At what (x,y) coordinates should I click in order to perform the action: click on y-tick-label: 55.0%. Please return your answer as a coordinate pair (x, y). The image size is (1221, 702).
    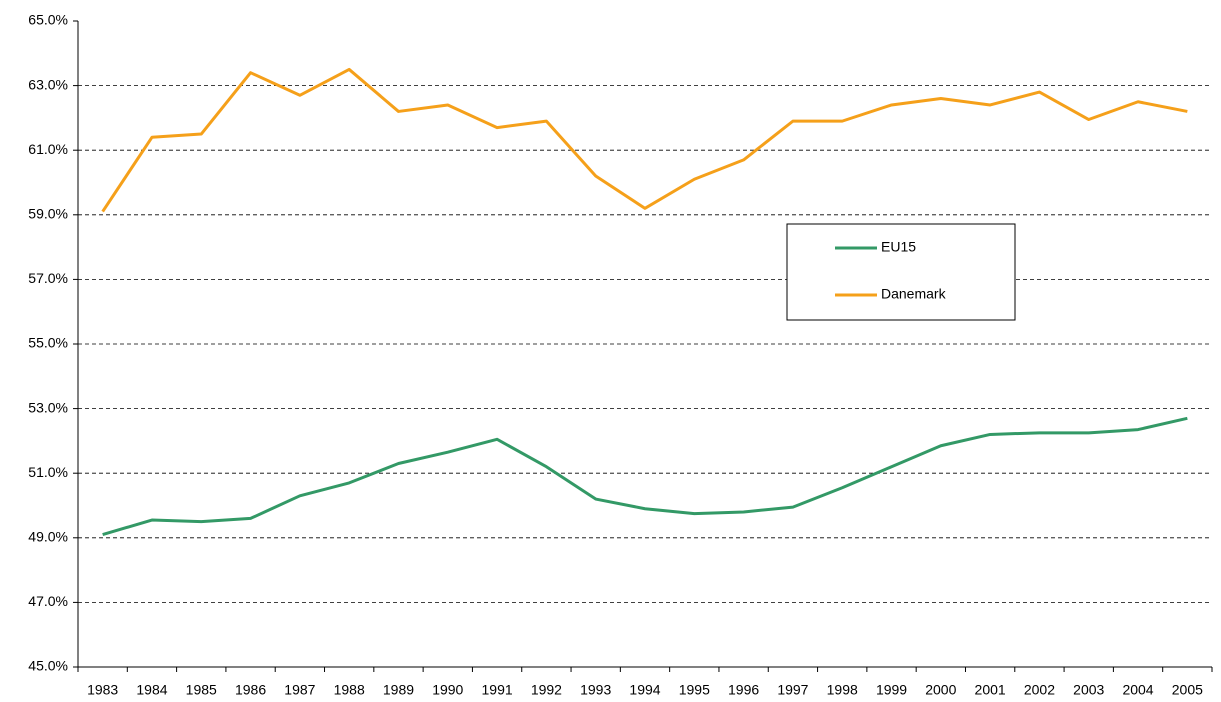
    Looking at the image, I should click on (48, 343).